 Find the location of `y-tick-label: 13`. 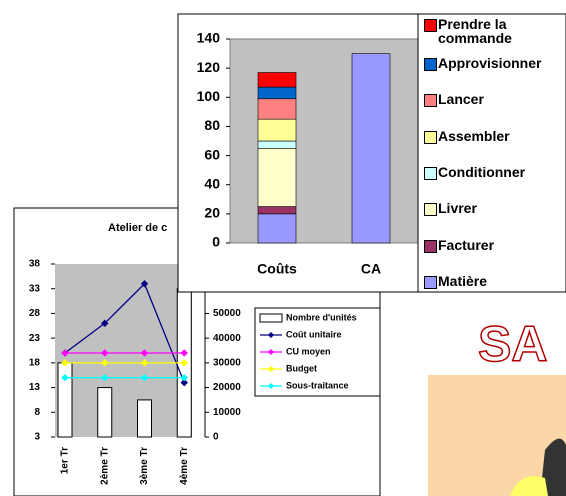

y-tick-label: 13 is located at coordinates (35, 387).